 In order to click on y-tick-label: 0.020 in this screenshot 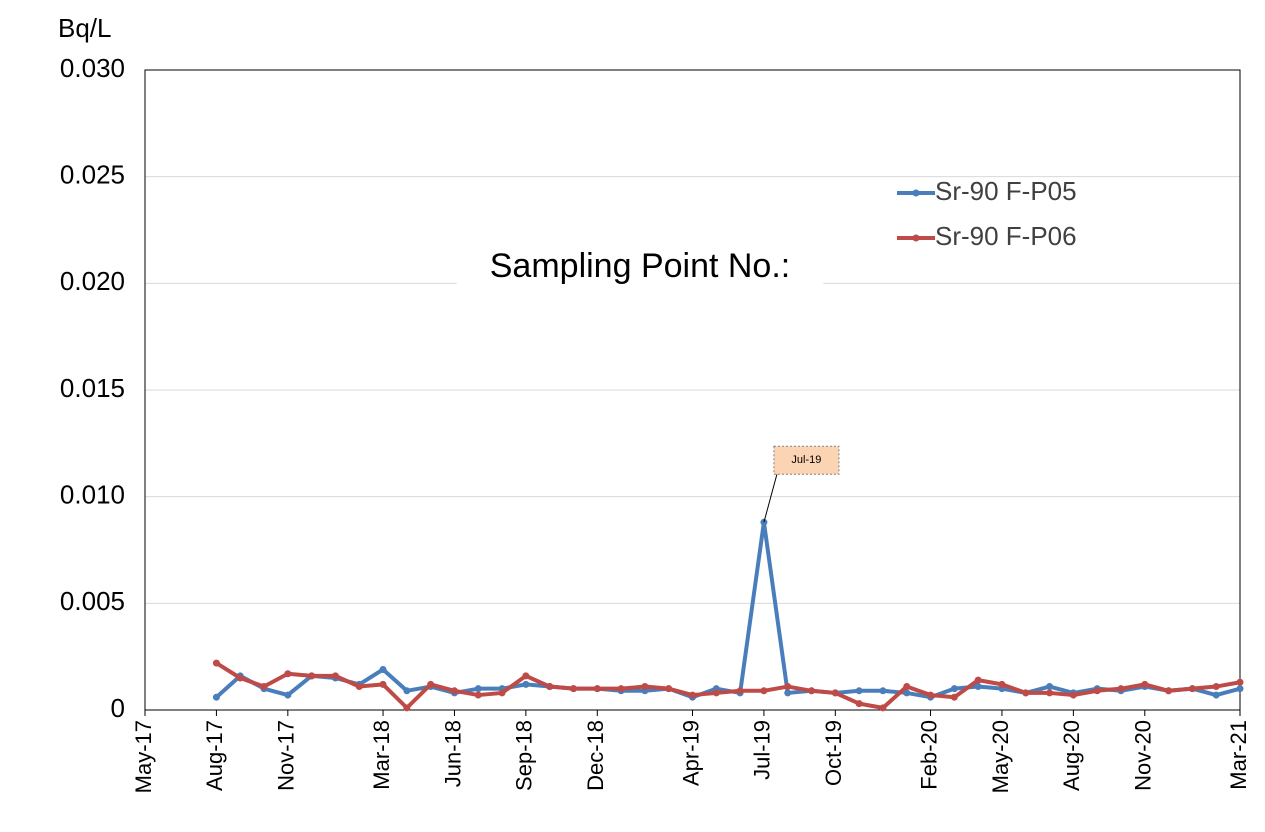, I will do `click(92, 281)`.